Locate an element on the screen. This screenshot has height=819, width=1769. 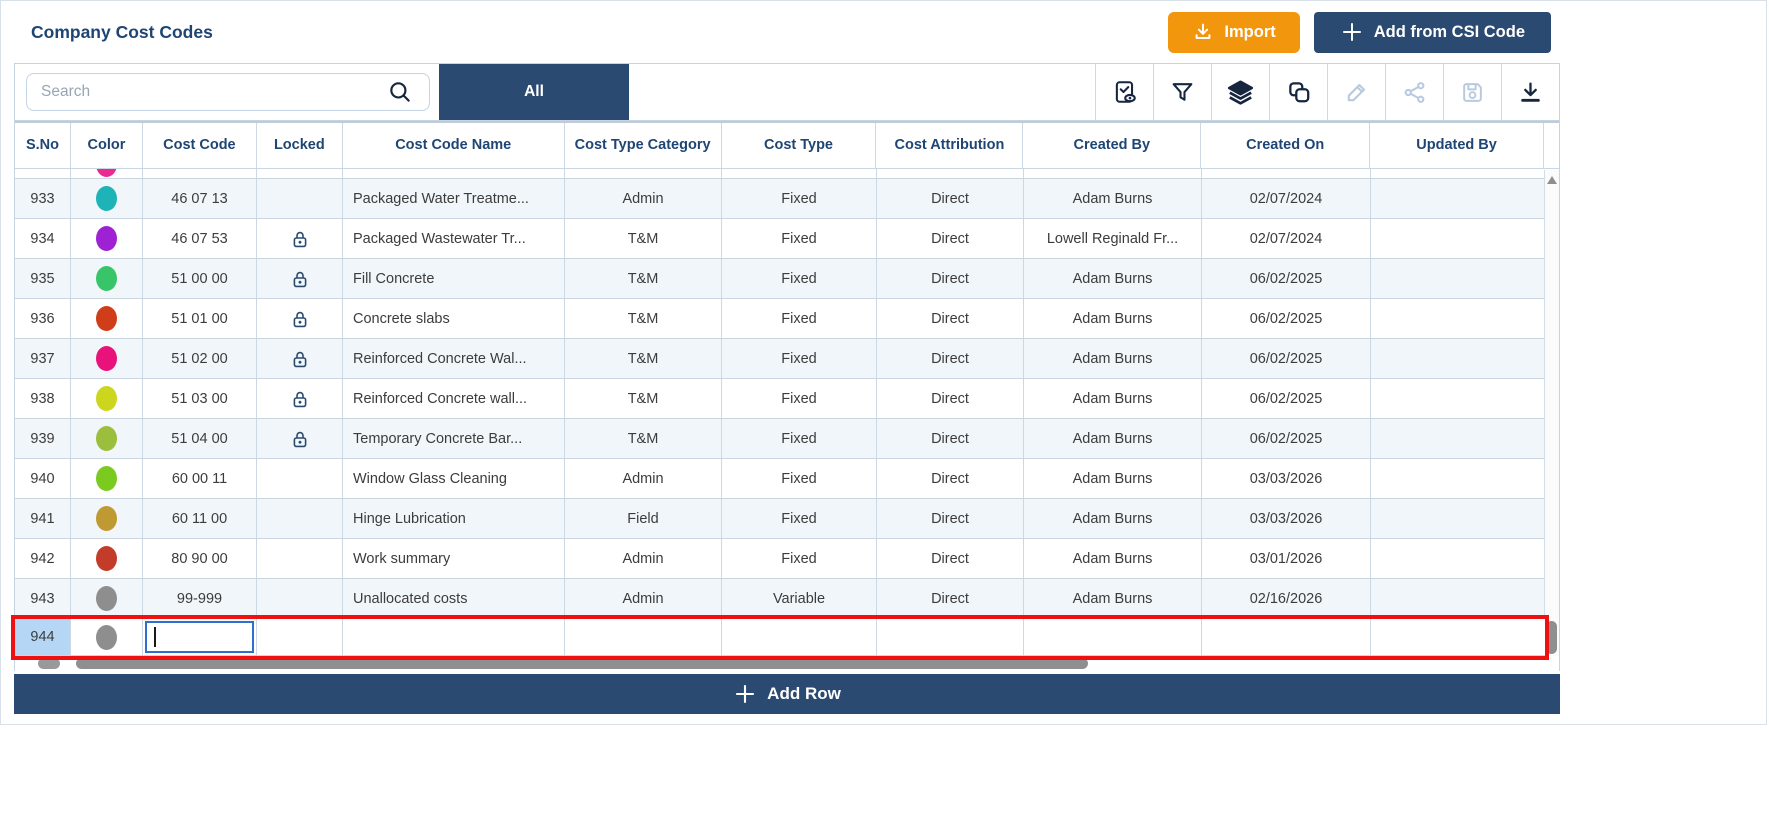
add-row-button: Add Row is located at coordinates (787, 694).